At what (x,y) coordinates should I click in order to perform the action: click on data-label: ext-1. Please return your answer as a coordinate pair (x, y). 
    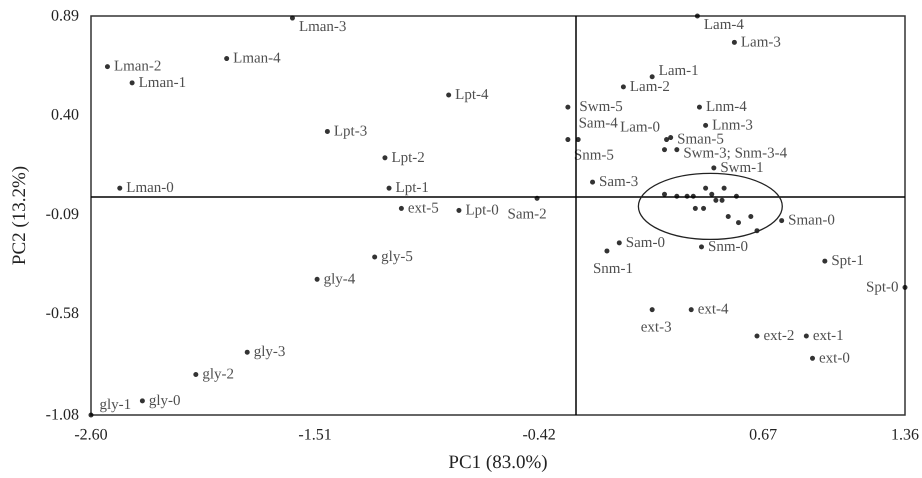
    Looking at the image, I should click on (828, 336).